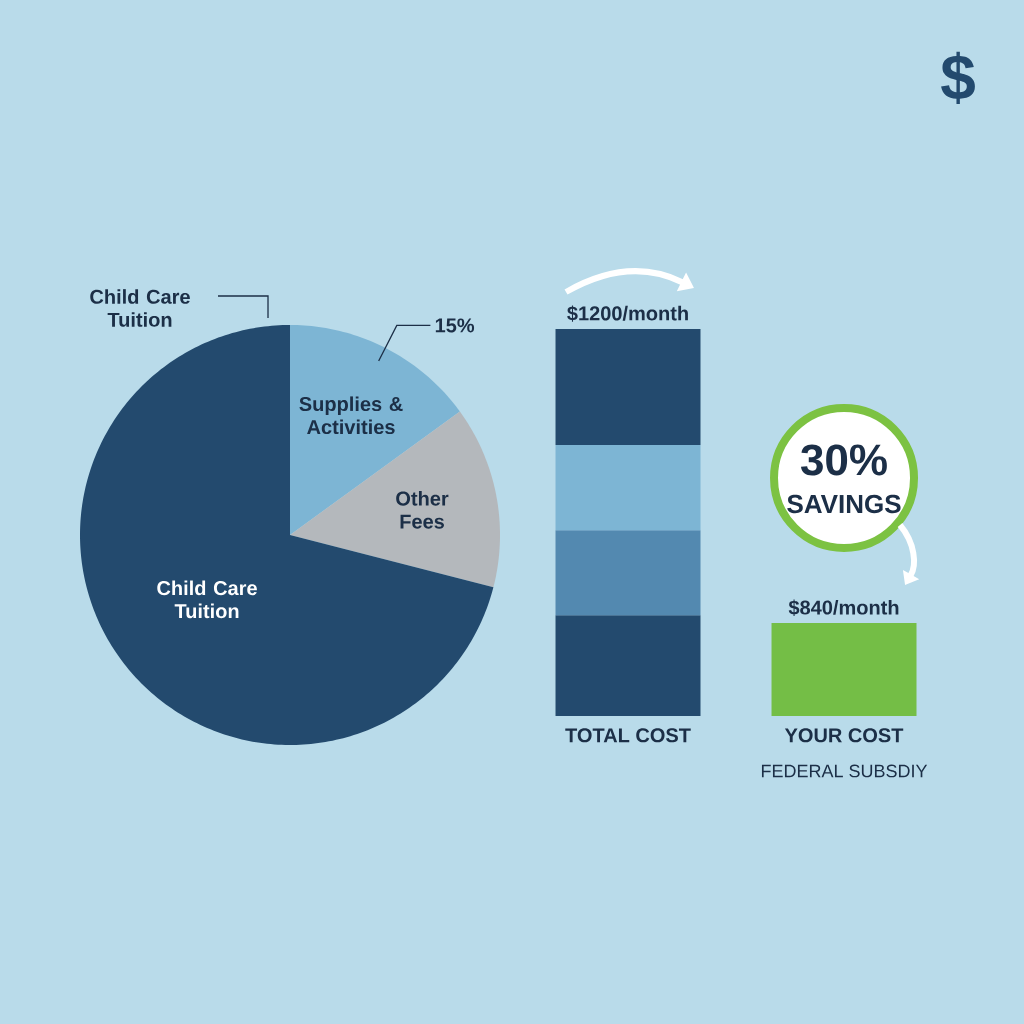 This screenshot has width=1024, height=1024. I want to click on text: Child Care Tuition, so click(140, 308).